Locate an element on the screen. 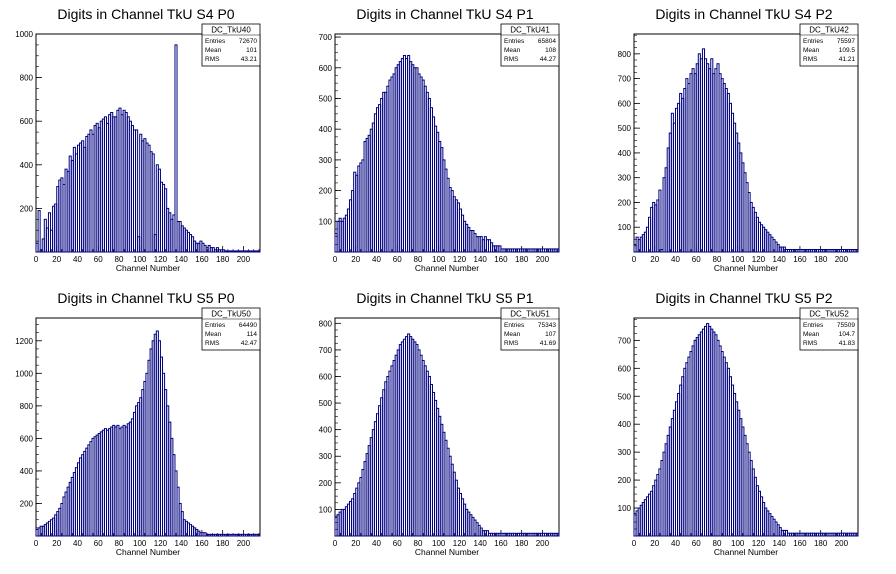  chart-title: Digits in Channel TkU S4 P0 is located at coordinates (145, 14).